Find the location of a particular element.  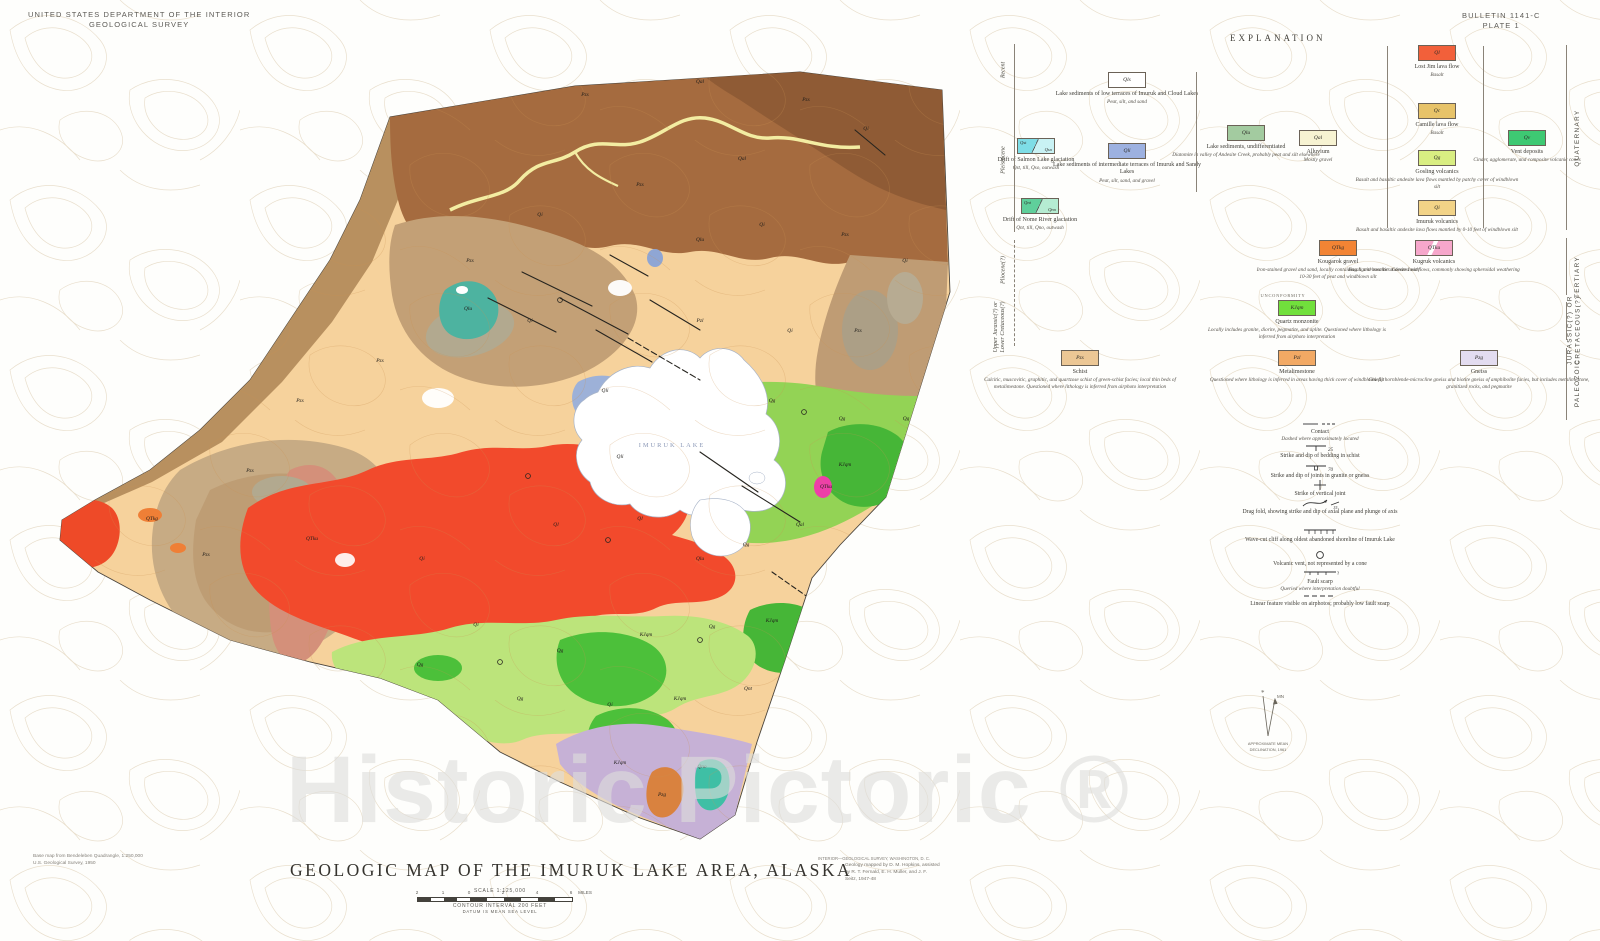

svg-text: 15 is located at coordinates (1335, 507).